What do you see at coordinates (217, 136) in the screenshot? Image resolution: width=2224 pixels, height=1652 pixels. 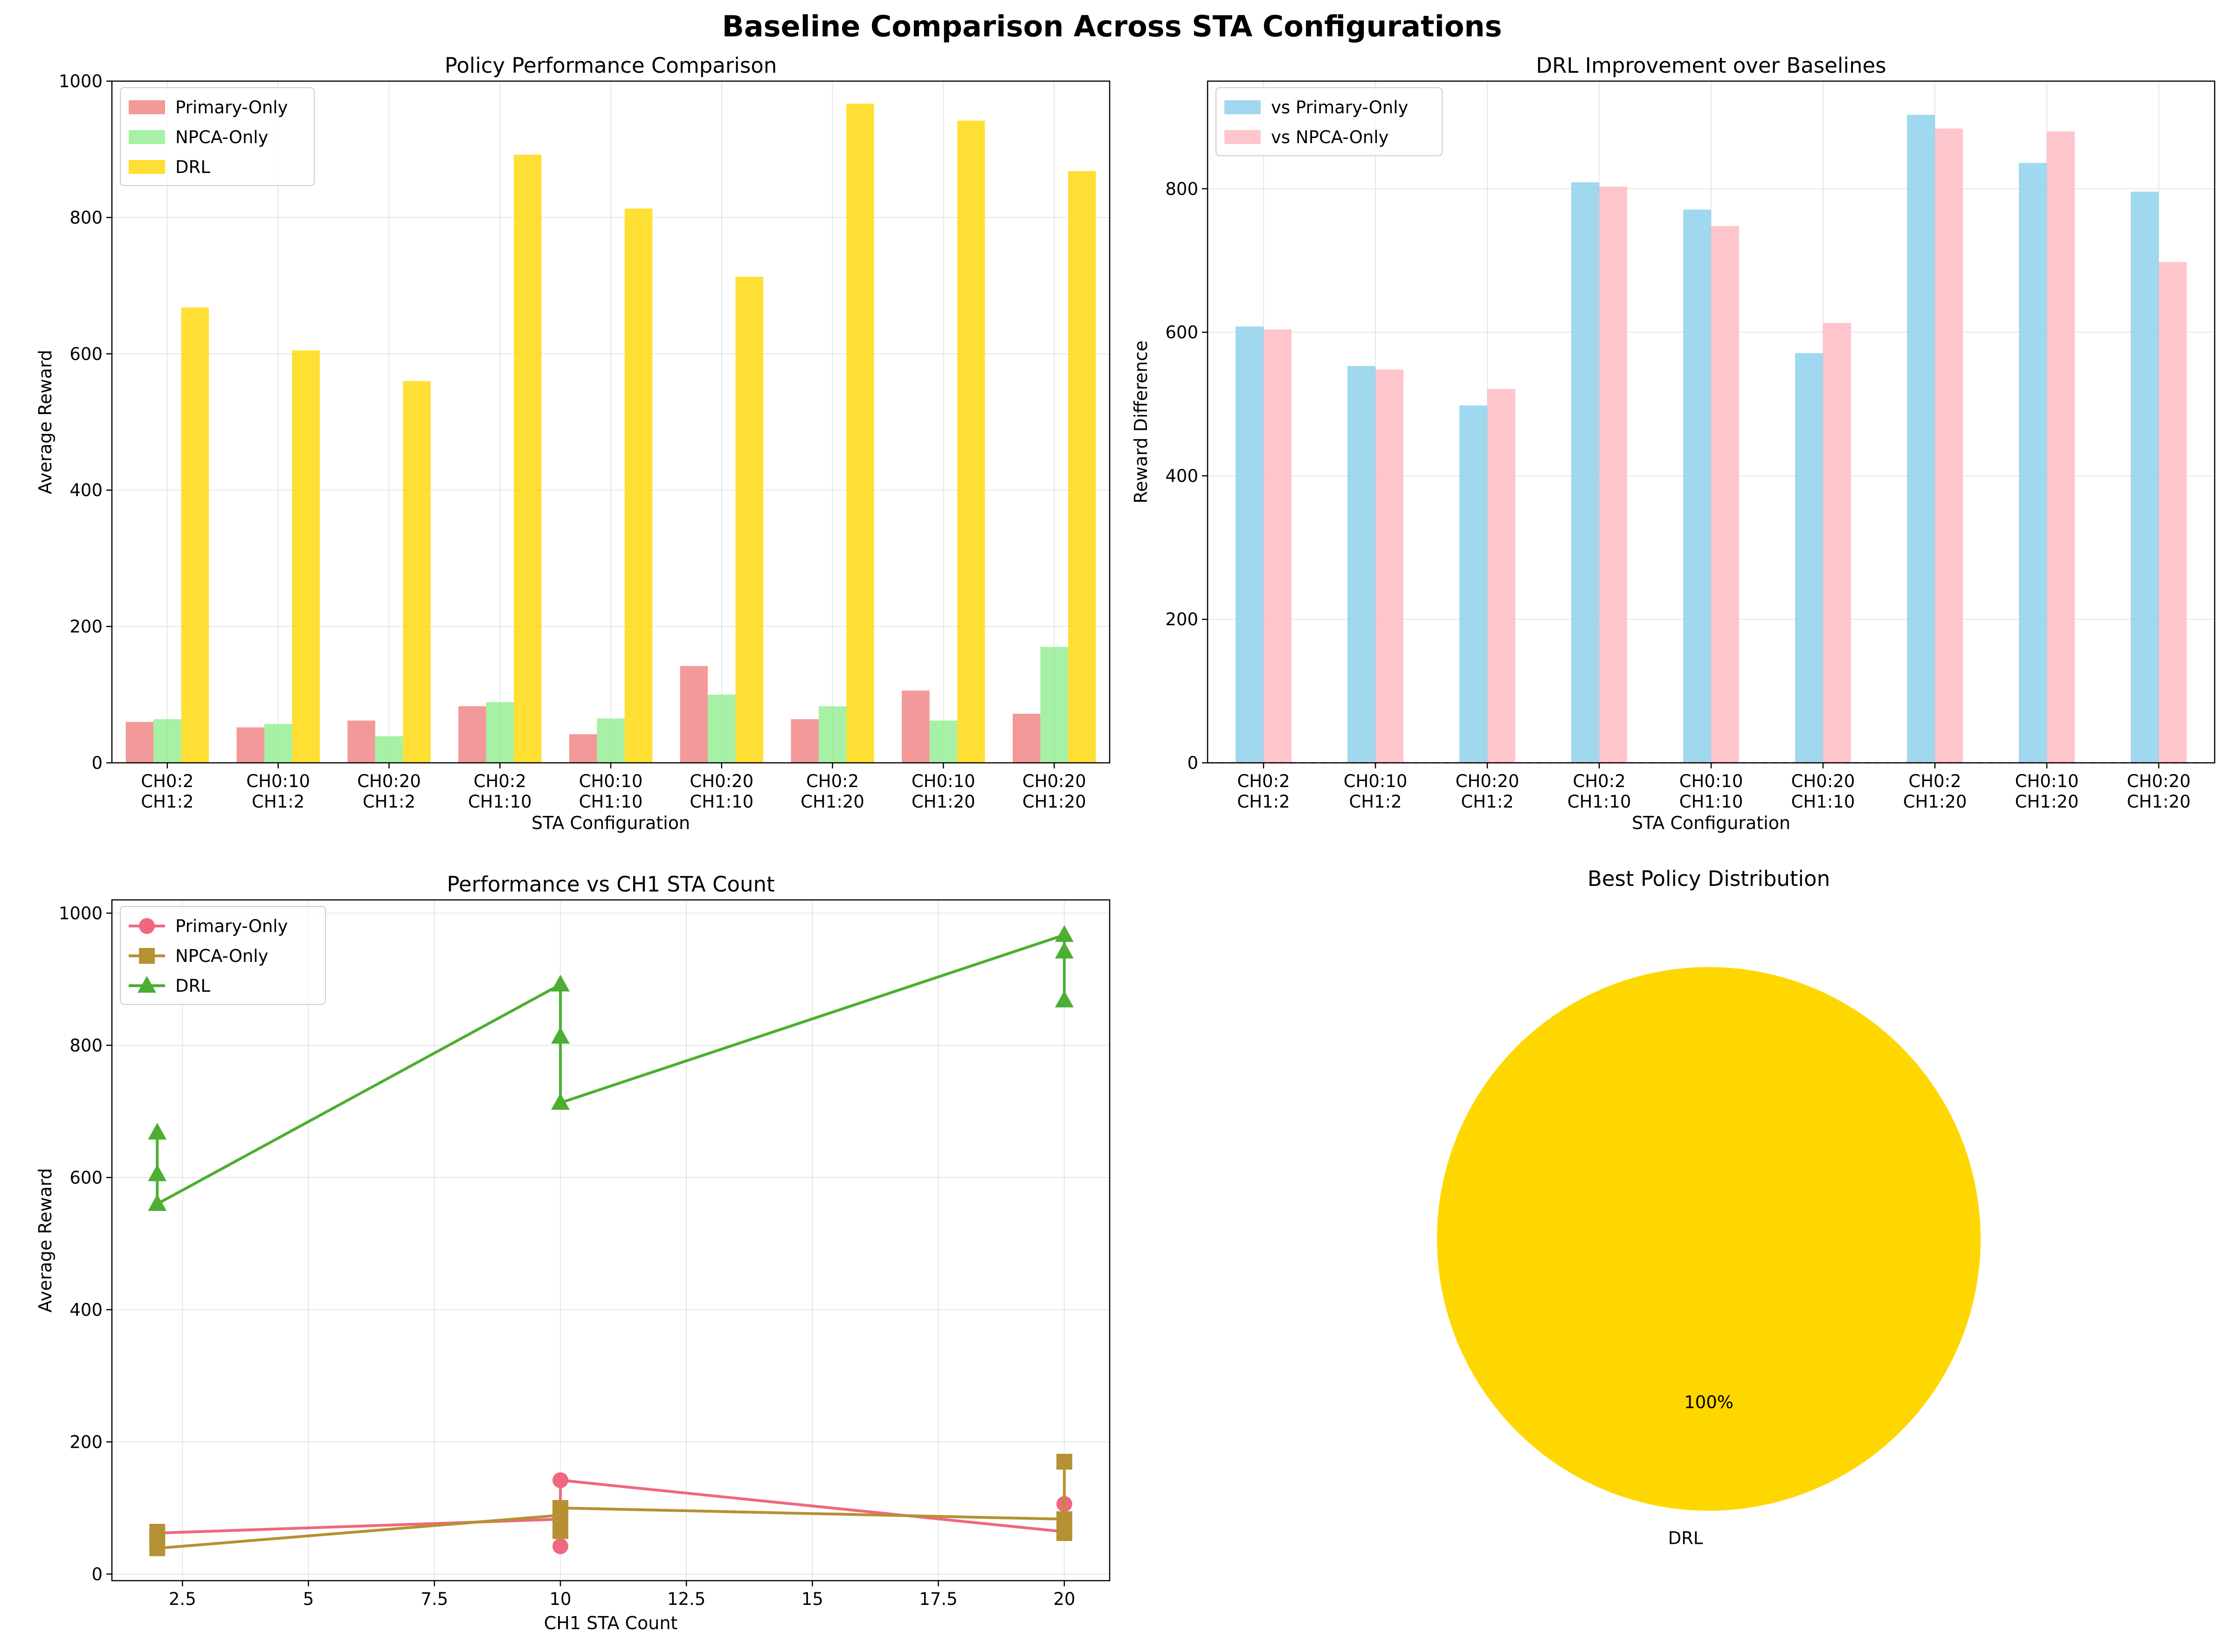 I see `legend-box` at bounding box center [217, 136].